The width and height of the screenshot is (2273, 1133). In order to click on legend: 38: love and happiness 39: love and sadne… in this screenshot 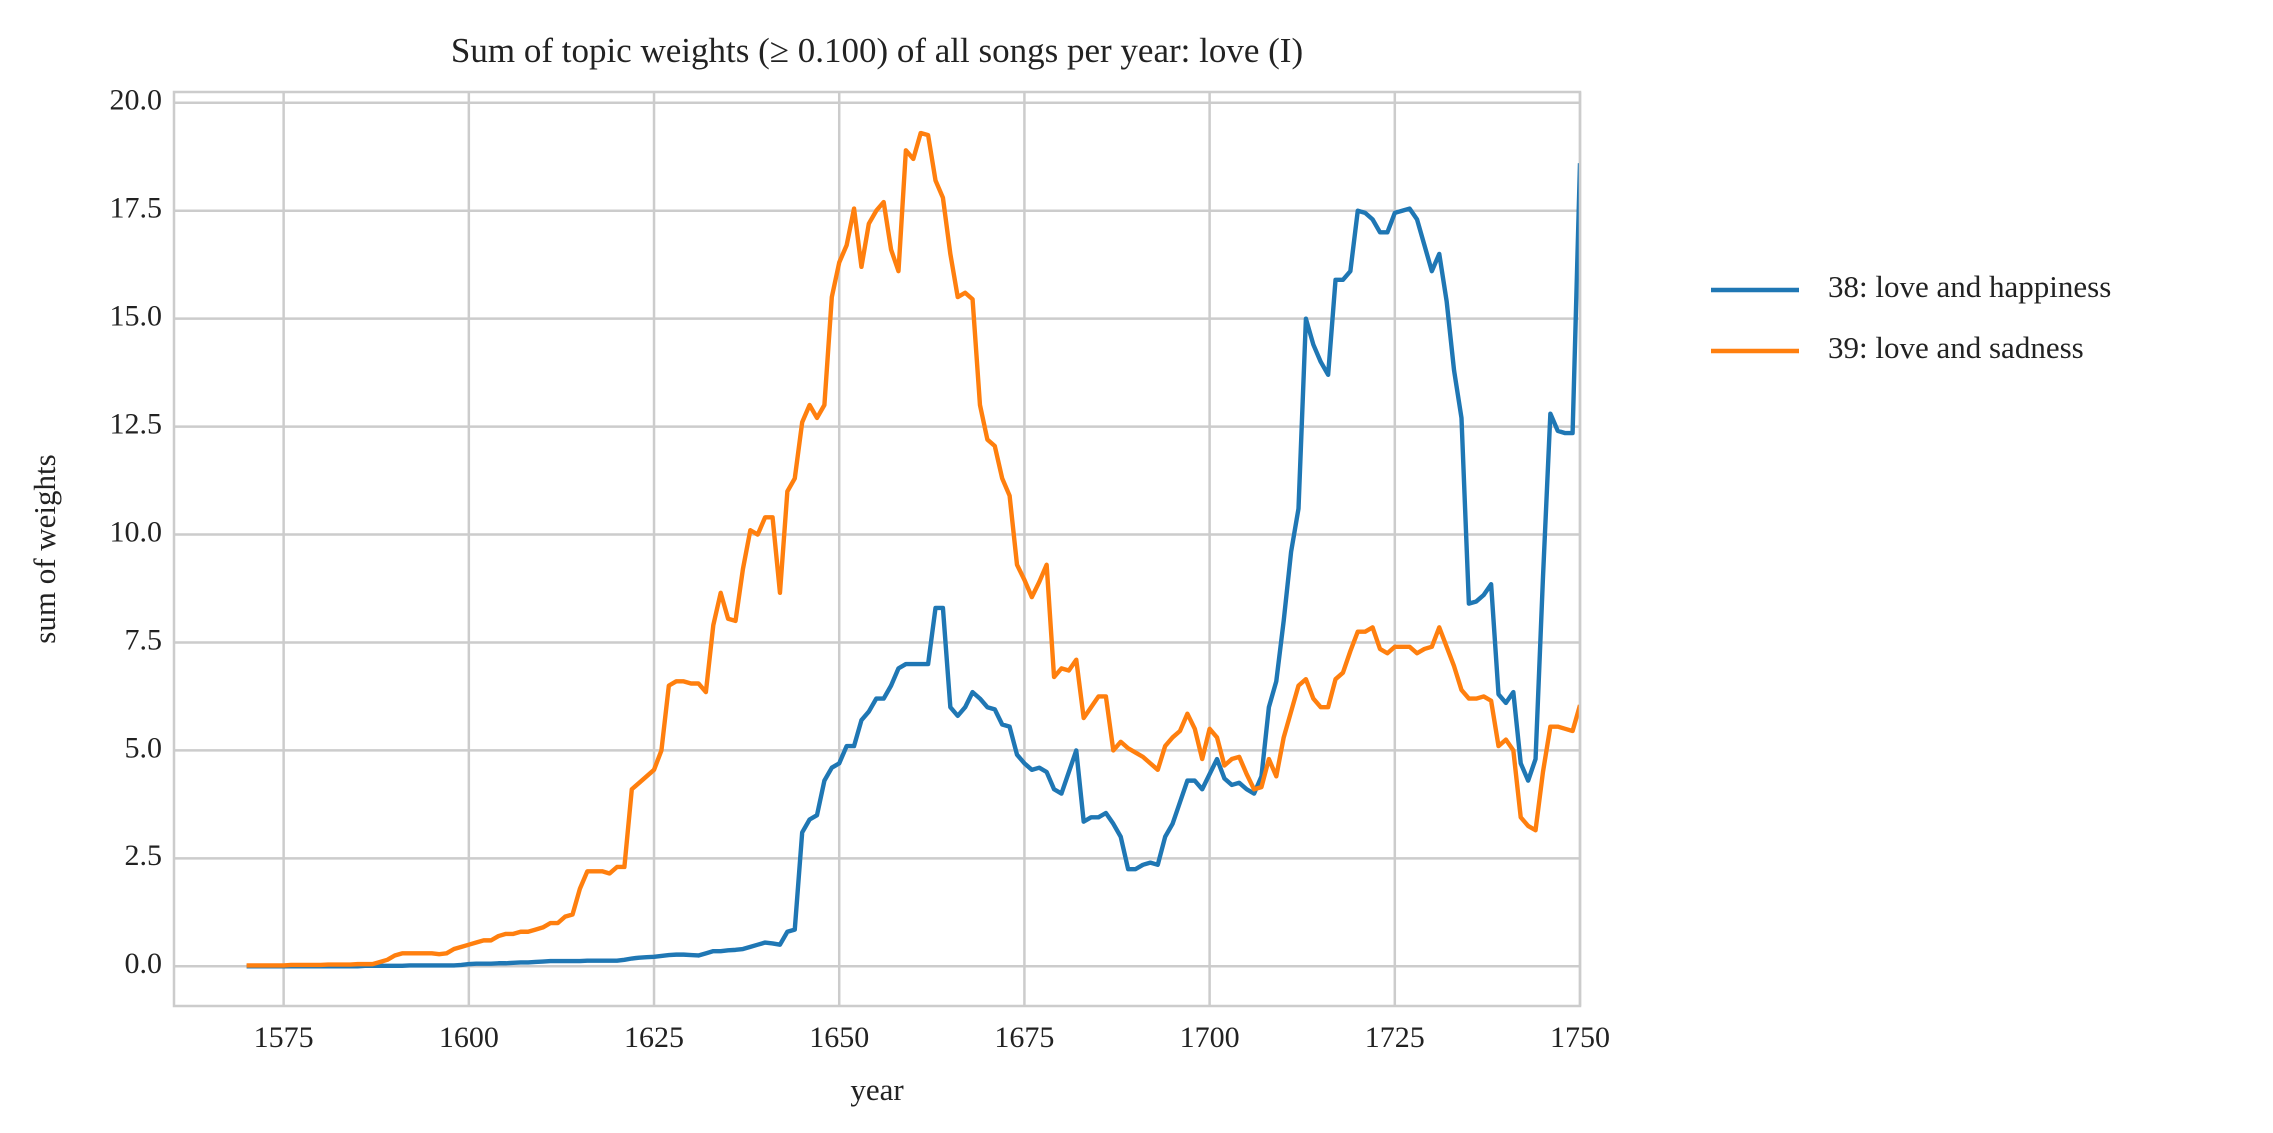, I will do `click(1911, 317)`.